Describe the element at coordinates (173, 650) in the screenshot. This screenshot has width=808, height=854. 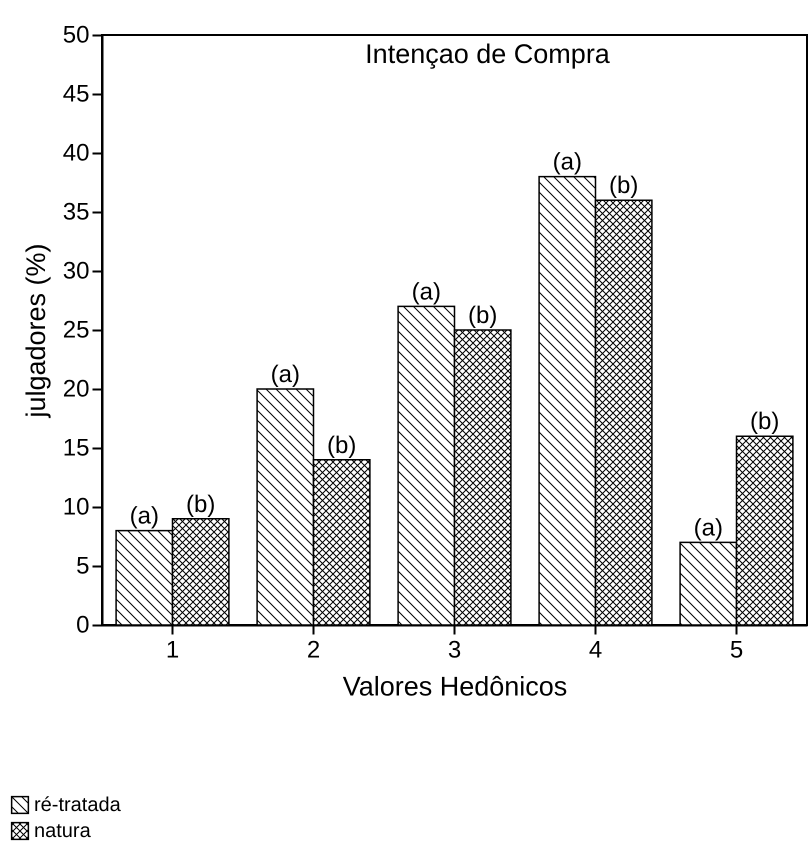
I see `x-tick-label: 1` at that location.